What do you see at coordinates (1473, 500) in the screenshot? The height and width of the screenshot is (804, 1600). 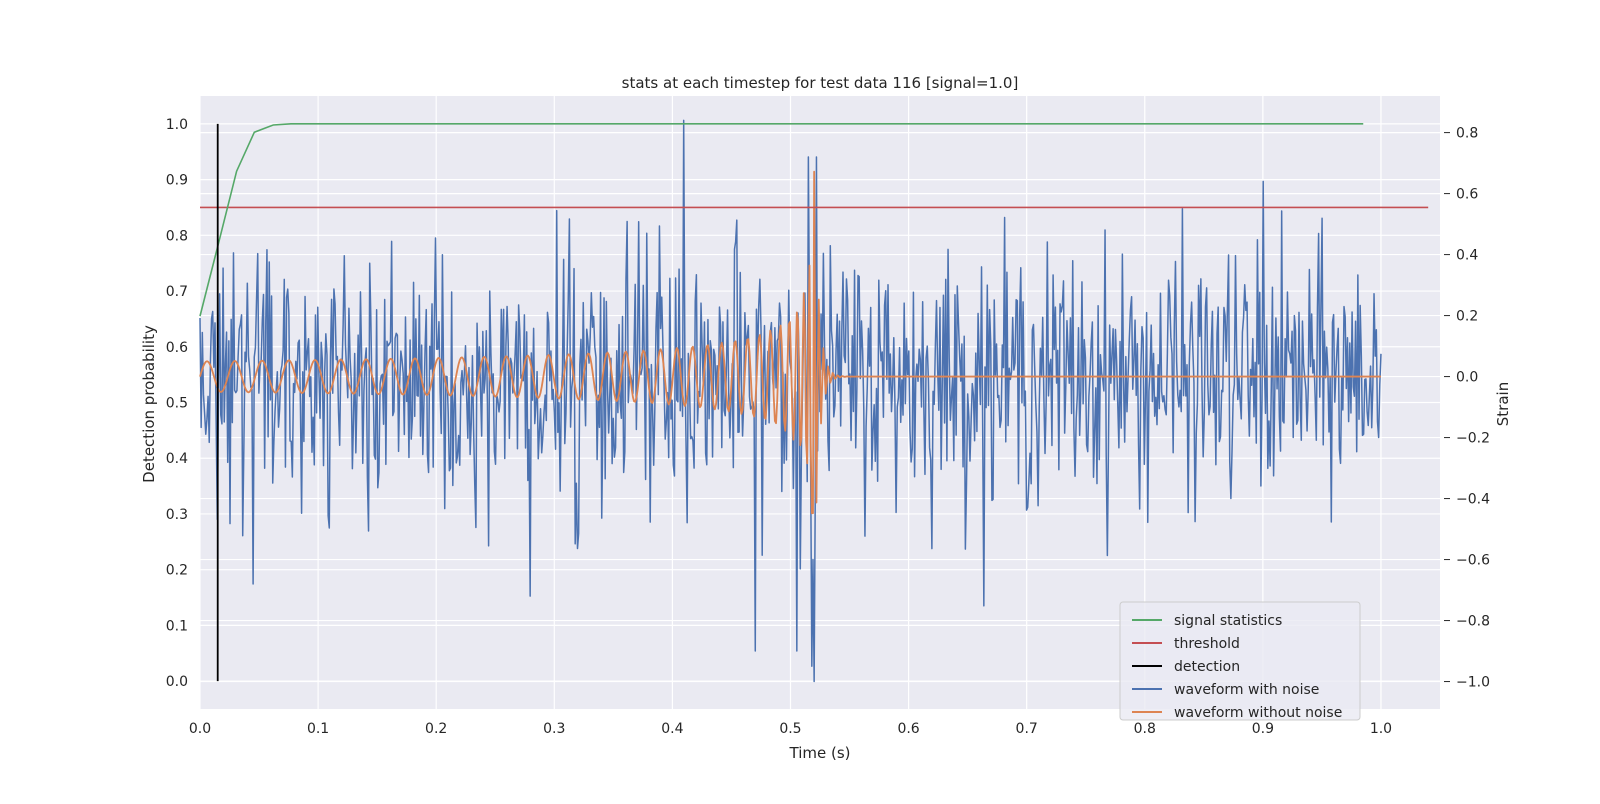 I see `y-right-tick-label: −0.4` at bounding box center [1473, 500].